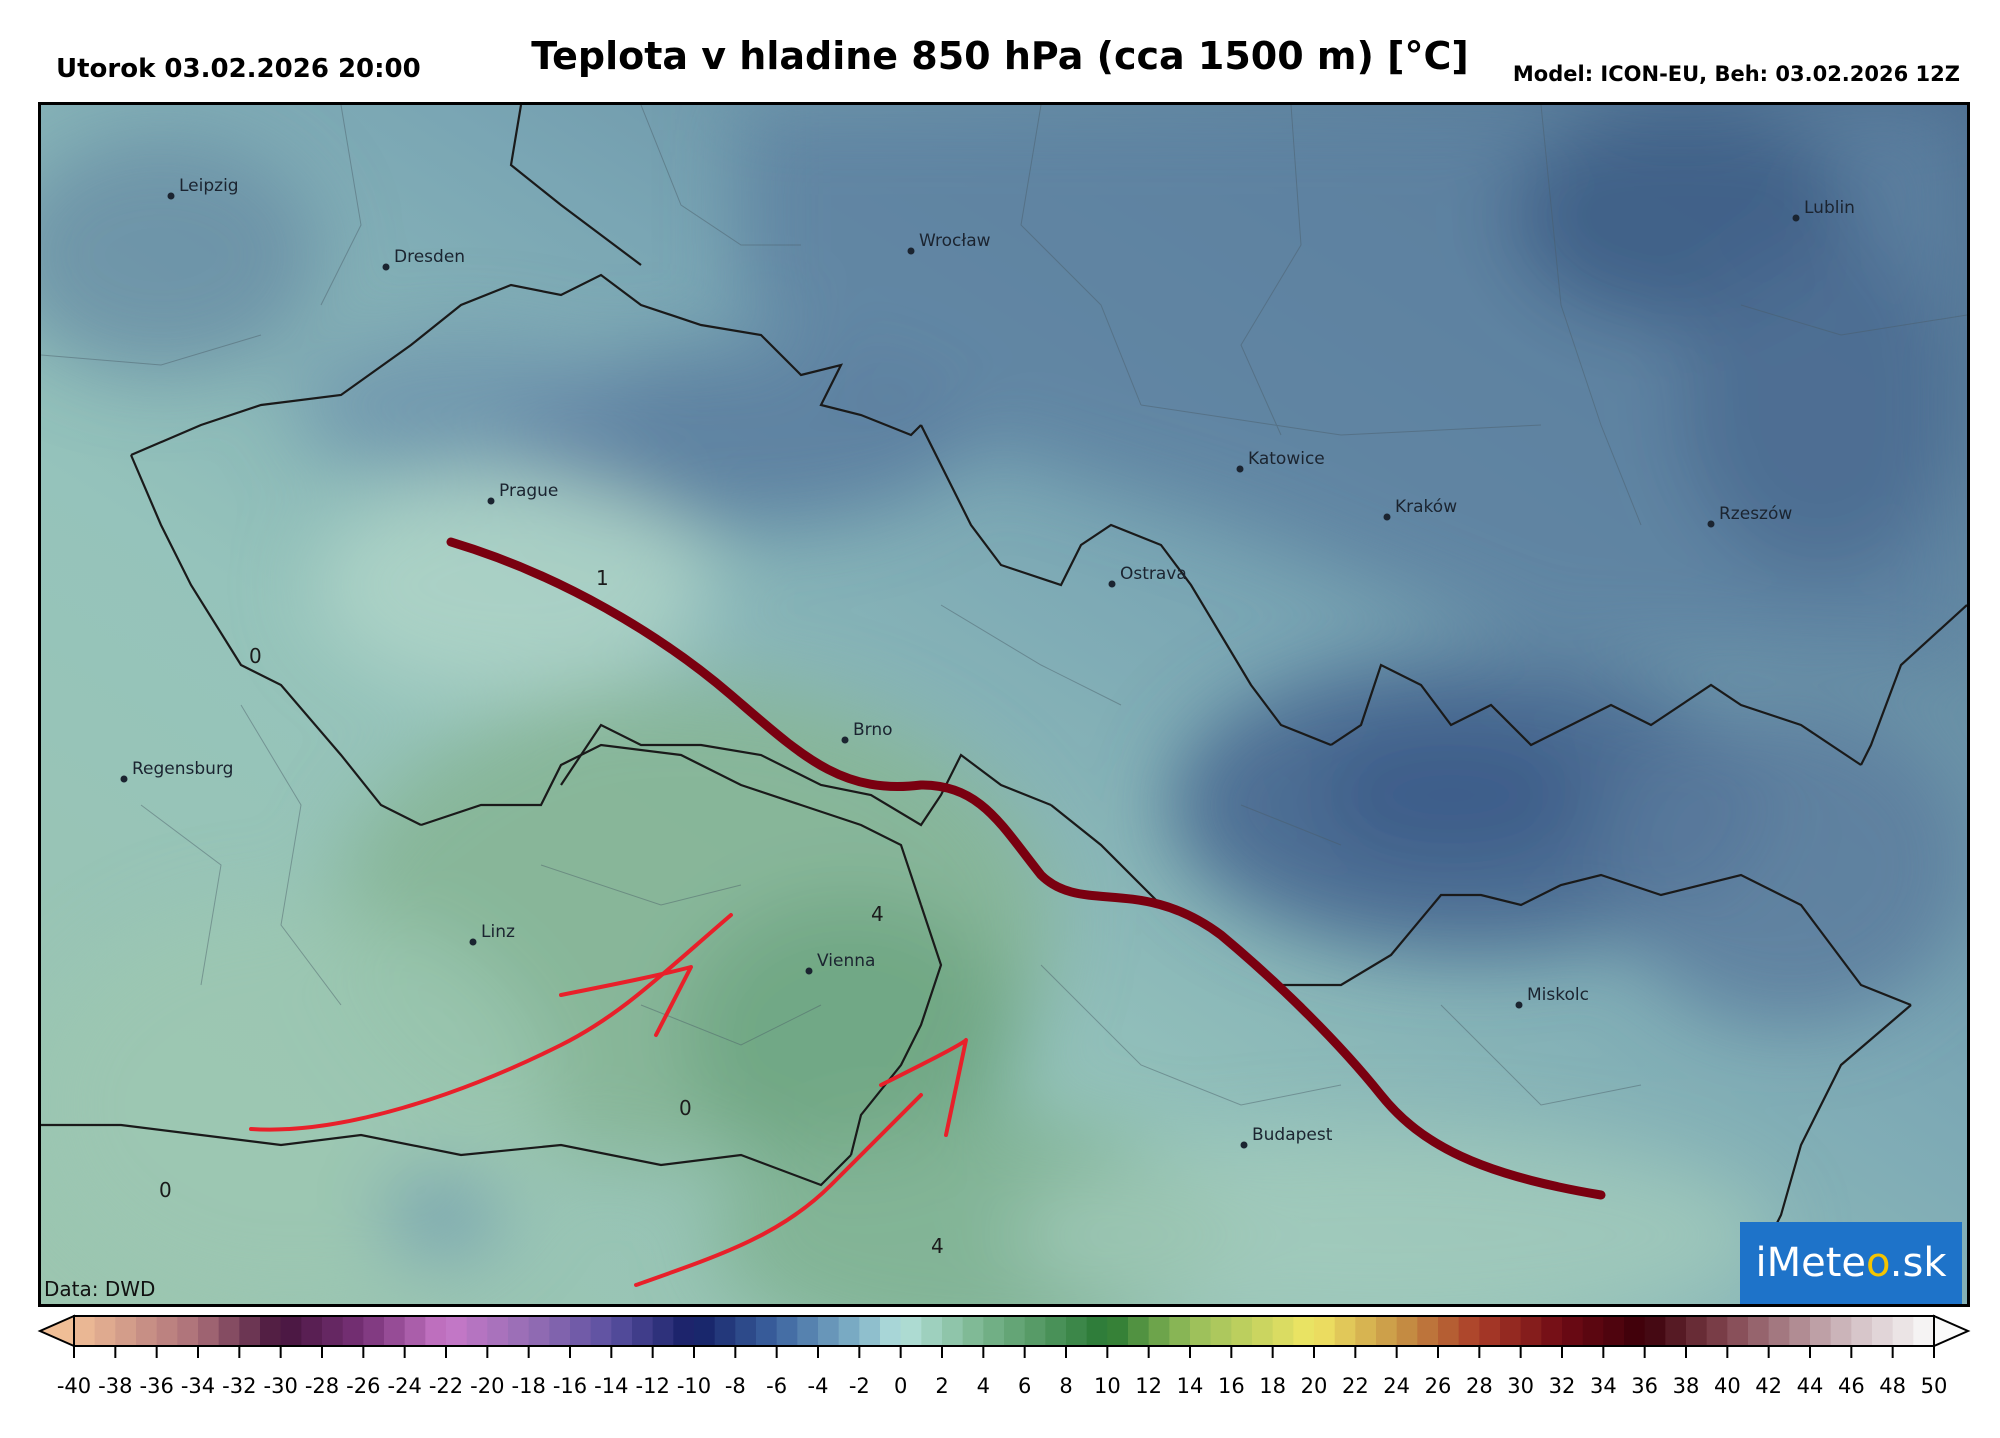 This screenshot has width=2000, height=1438. I want to click on city-label-brno: Brno, so click(873, 730).